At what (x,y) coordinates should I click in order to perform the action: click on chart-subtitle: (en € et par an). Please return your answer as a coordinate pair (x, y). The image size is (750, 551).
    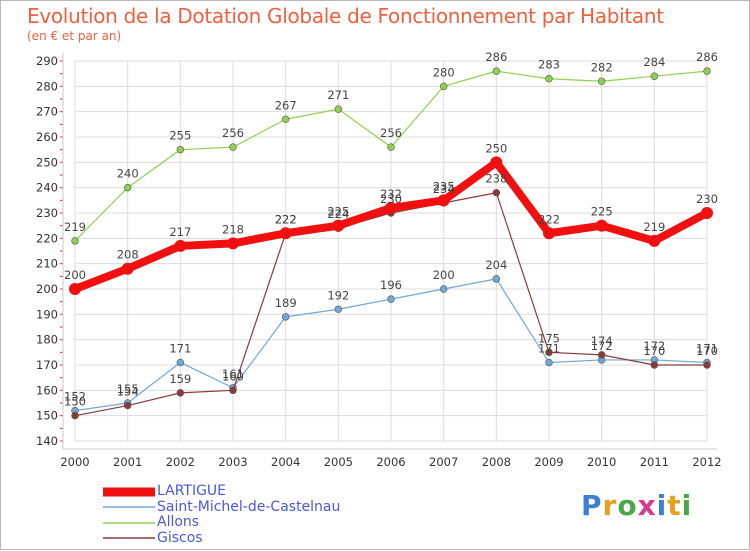
    Looking at the image, I should click on (74, 36).